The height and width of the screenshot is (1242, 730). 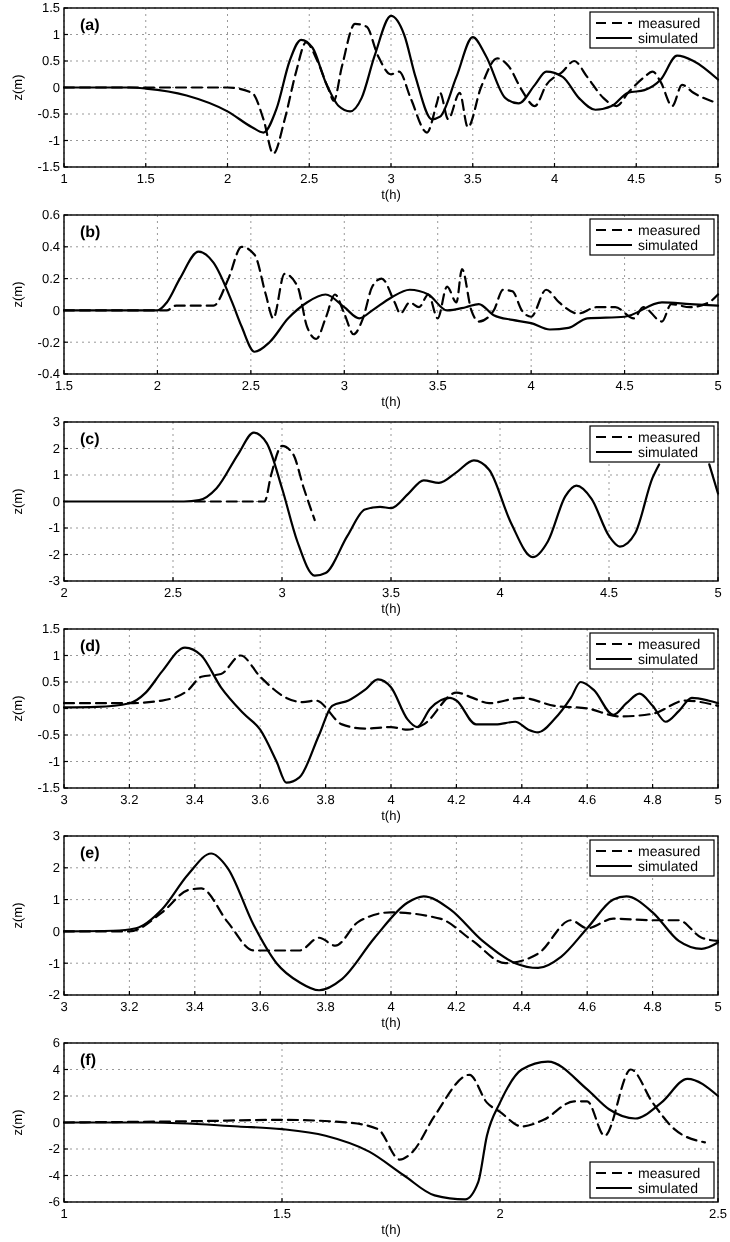 What do you see at coordinates (88, 1060) in the screenshot?
I see `annotation: (f)` at bounding box center [88, 1060].